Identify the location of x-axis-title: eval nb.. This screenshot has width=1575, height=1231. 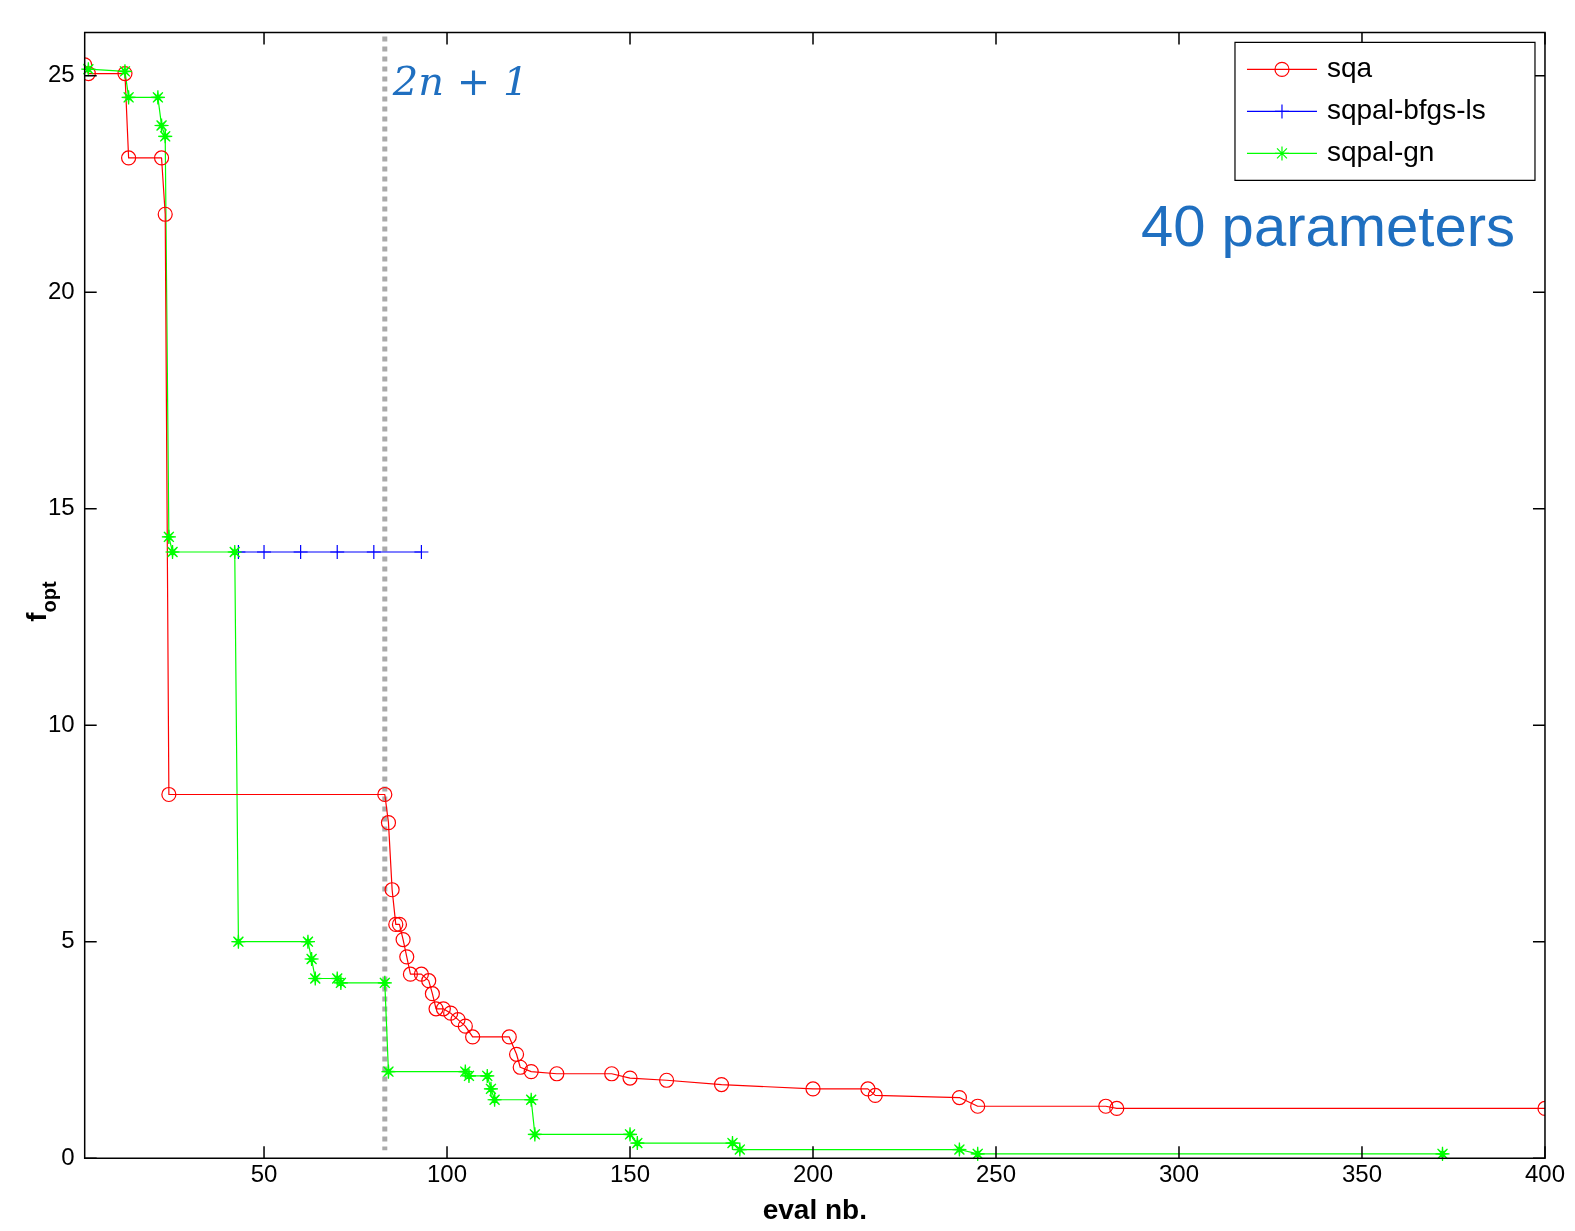
(814, 1209).